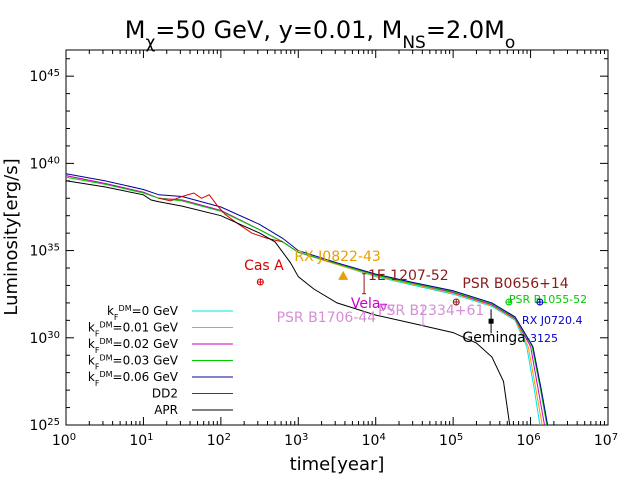  I want to click on x-tick-label: 100, so click(64, 441).